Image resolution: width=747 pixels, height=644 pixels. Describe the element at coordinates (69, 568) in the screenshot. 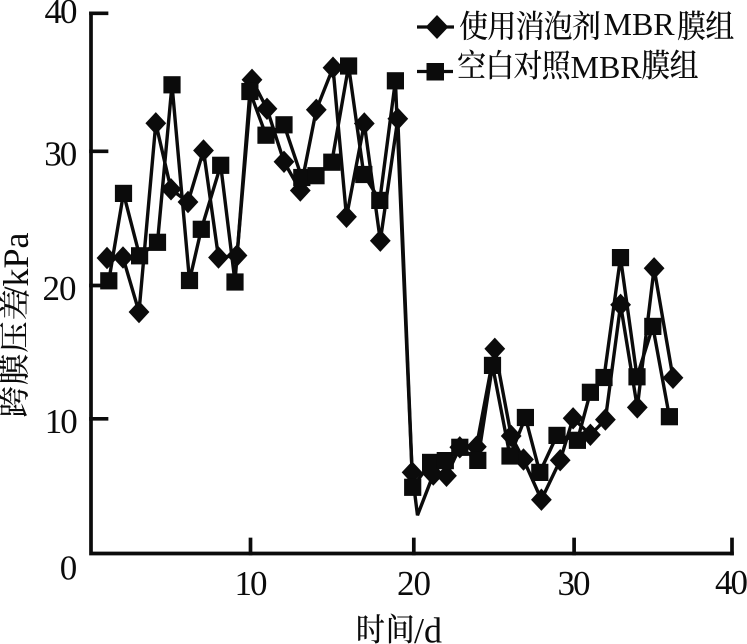

I see `svg-text: 0` at that location.